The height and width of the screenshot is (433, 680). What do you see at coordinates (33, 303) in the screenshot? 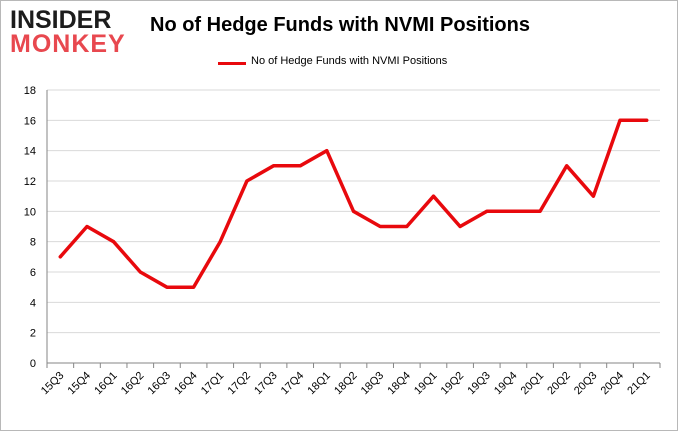
I see `y-tick-label: 4` at bounding box center [33, 303].